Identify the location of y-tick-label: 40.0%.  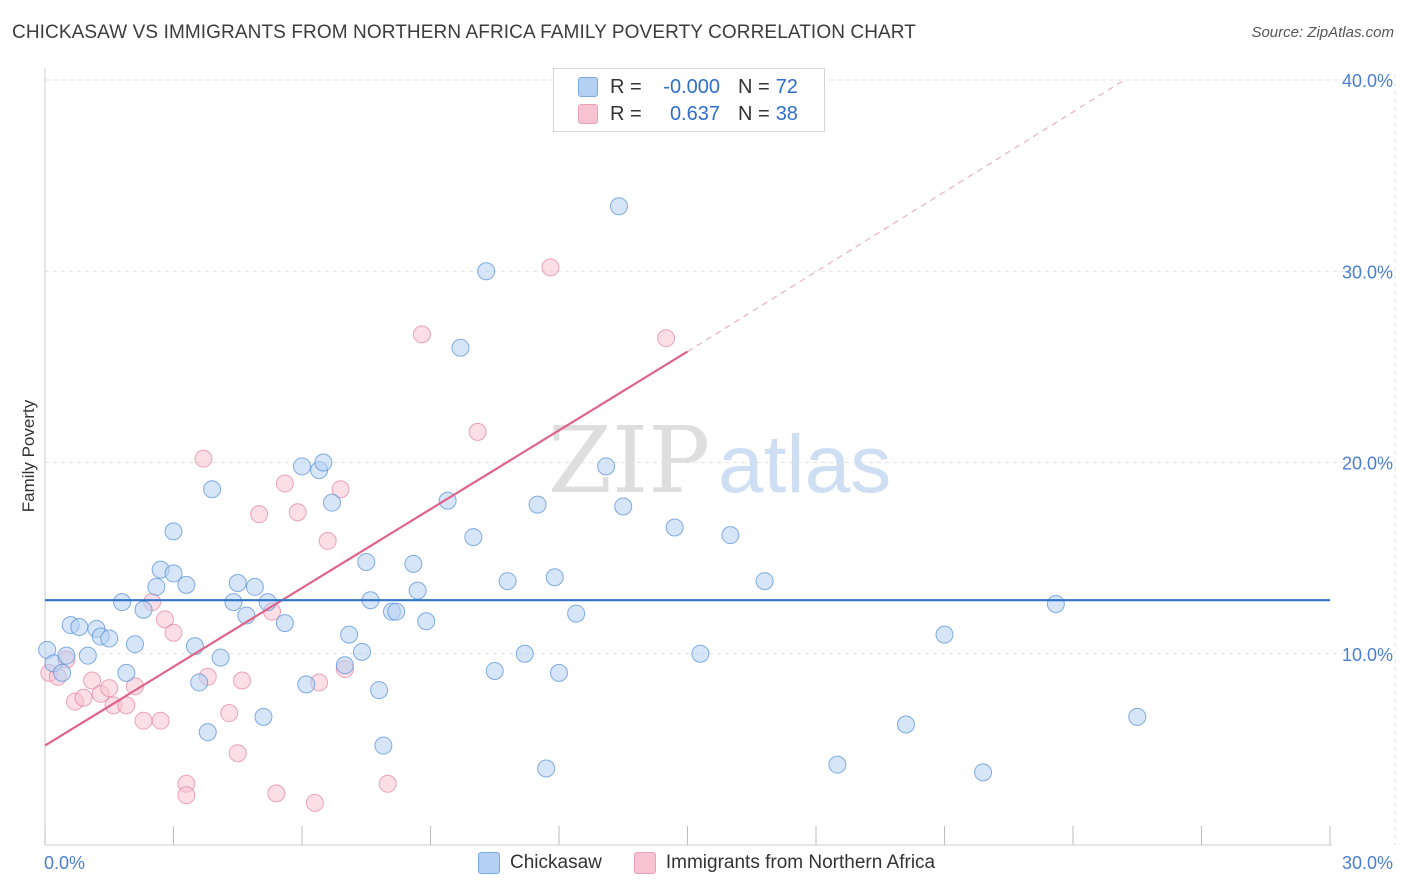
(1367, 81).